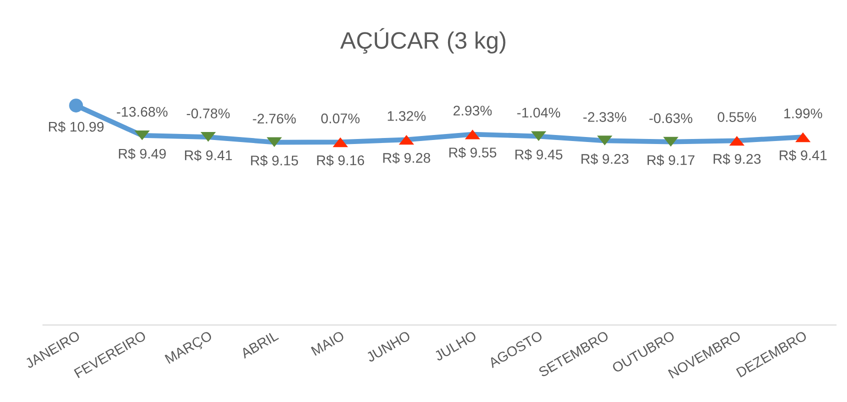 The width and height of the screenshot is (847, 402). What do you see at coordinates (670, 118) in the screenshot?
I see `annotation: -0.63%` at bounding box center [670, 118].